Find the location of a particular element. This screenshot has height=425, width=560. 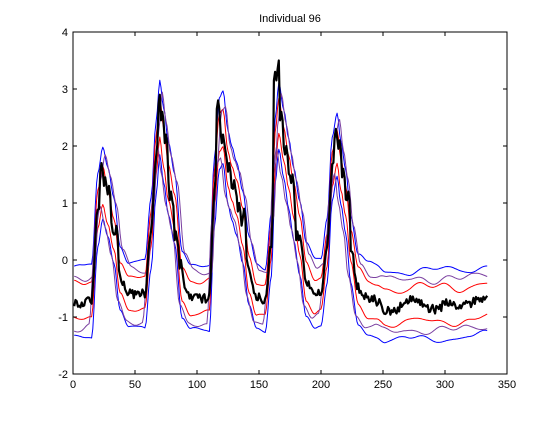

y-tick-label: -2 is located at coordinates (63, 375).